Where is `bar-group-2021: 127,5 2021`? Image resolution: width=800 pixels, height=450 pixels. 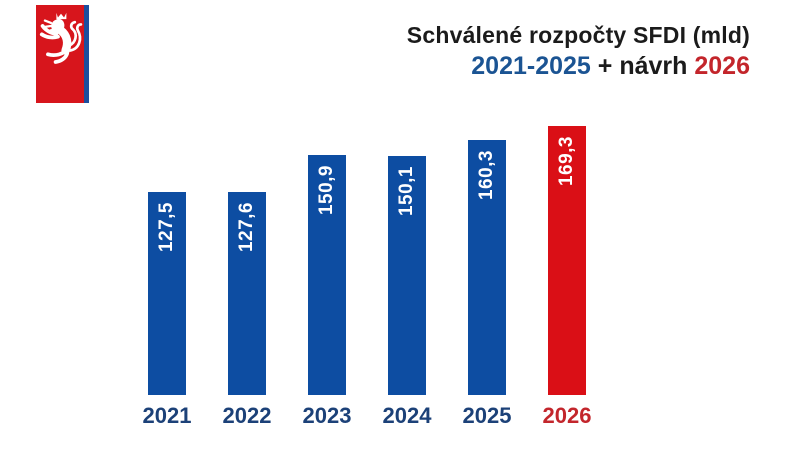
bar-group-2021: 127,5 2021 is located at coordinates (167, 310).